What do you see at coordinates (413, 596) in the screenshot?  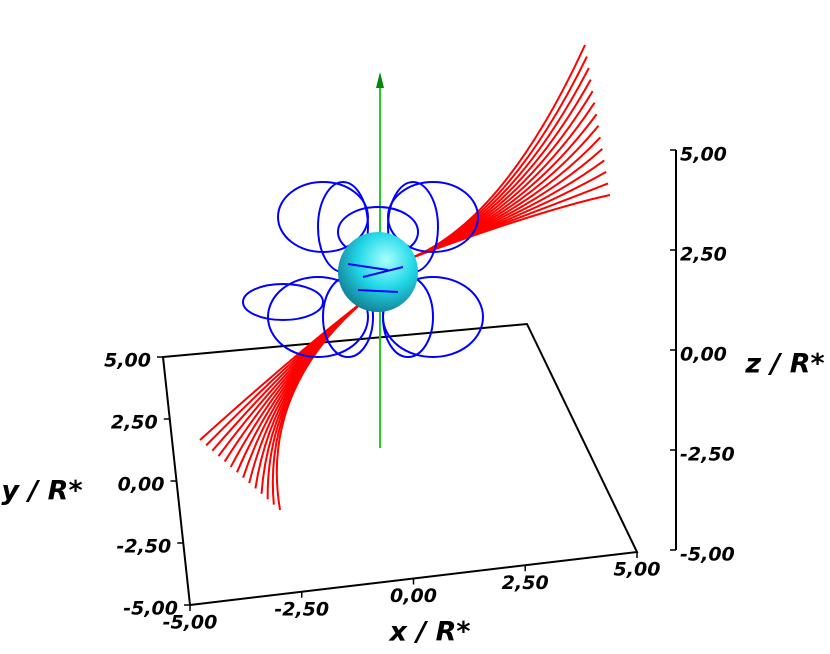 I see `x-tick-label: 0,00` at bounding box center [413, 596].